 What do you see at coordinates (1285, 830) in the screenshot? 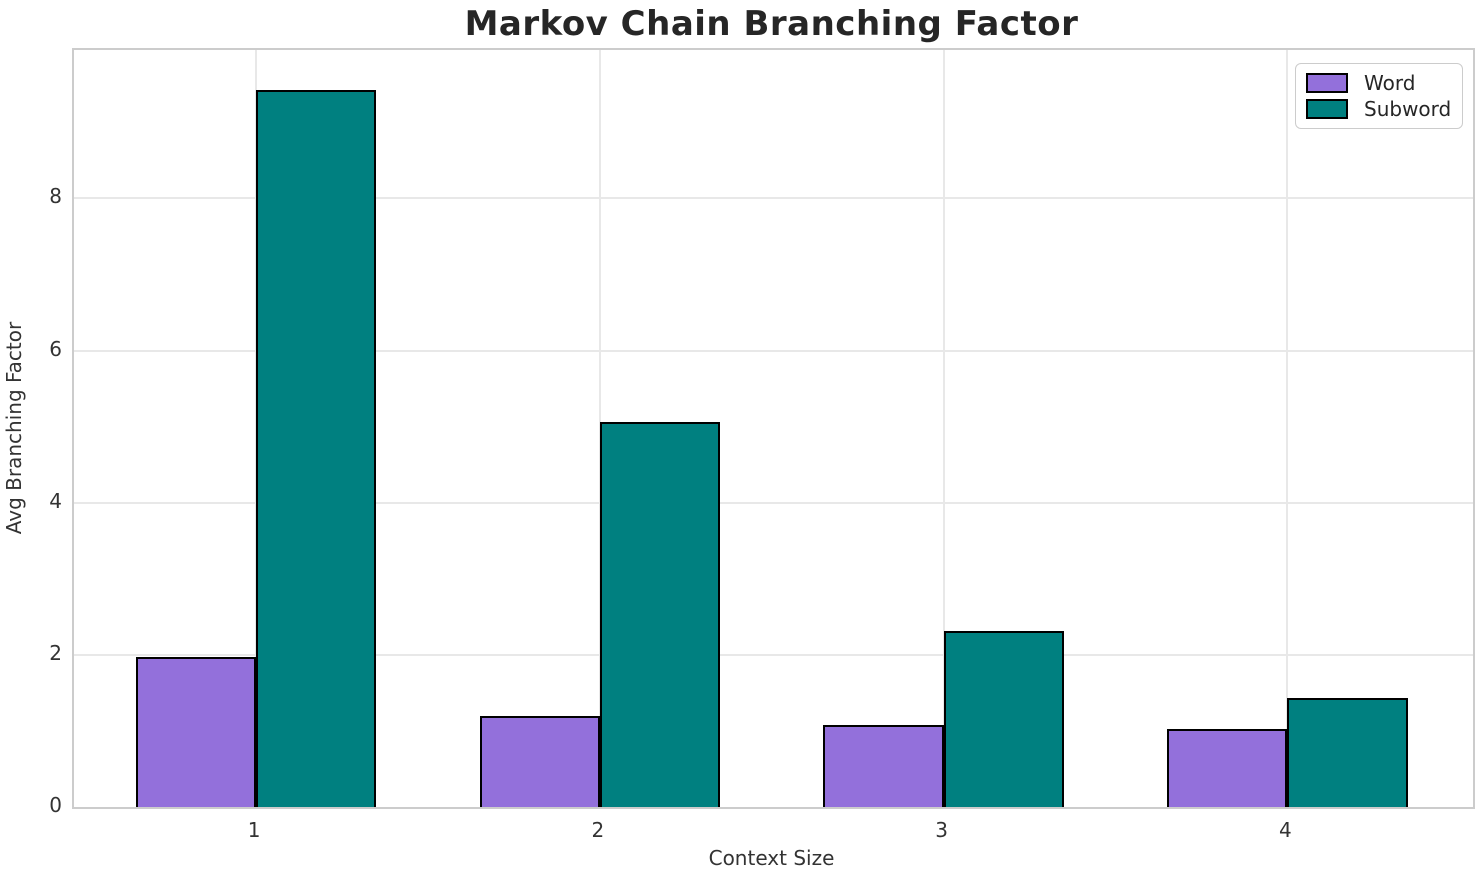
I see `x-tick-label: 4` at bounding box center [1285, 830].